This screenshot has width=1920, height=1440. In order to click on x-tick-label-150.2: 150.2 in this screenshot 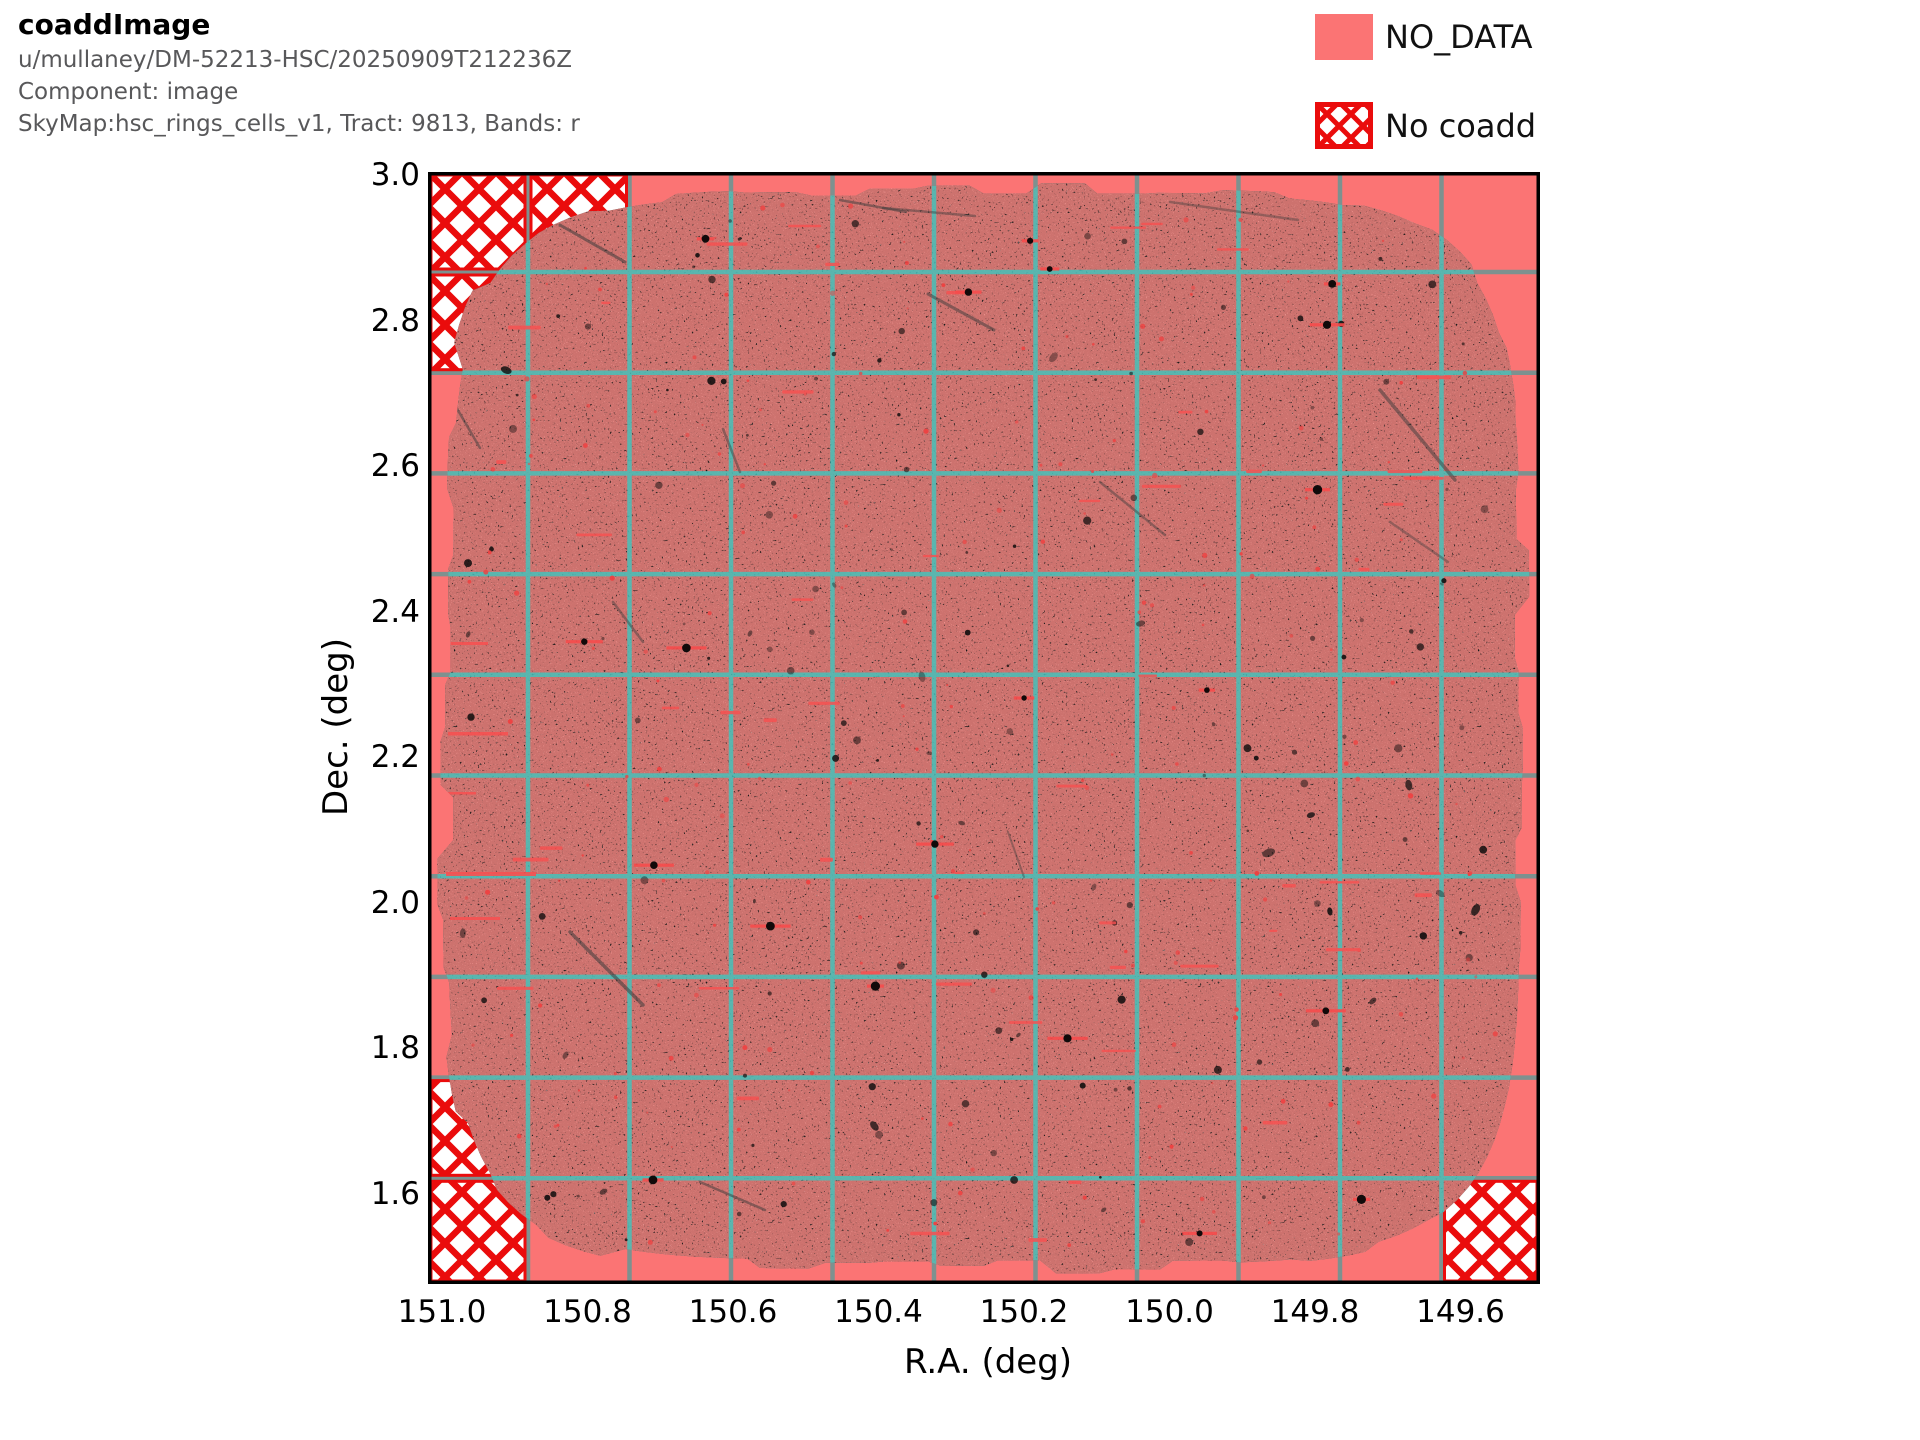, I will do `click(1024, 1312)`.